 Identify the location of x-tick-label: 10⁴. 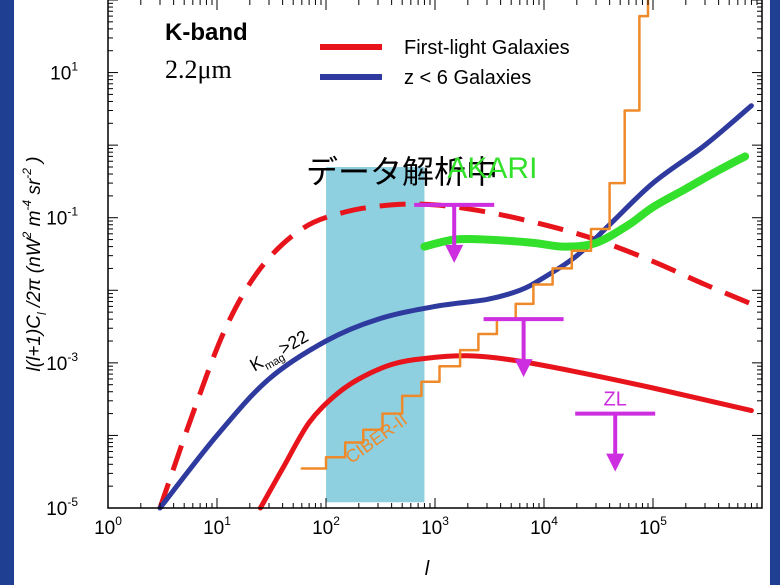
(544, 526).